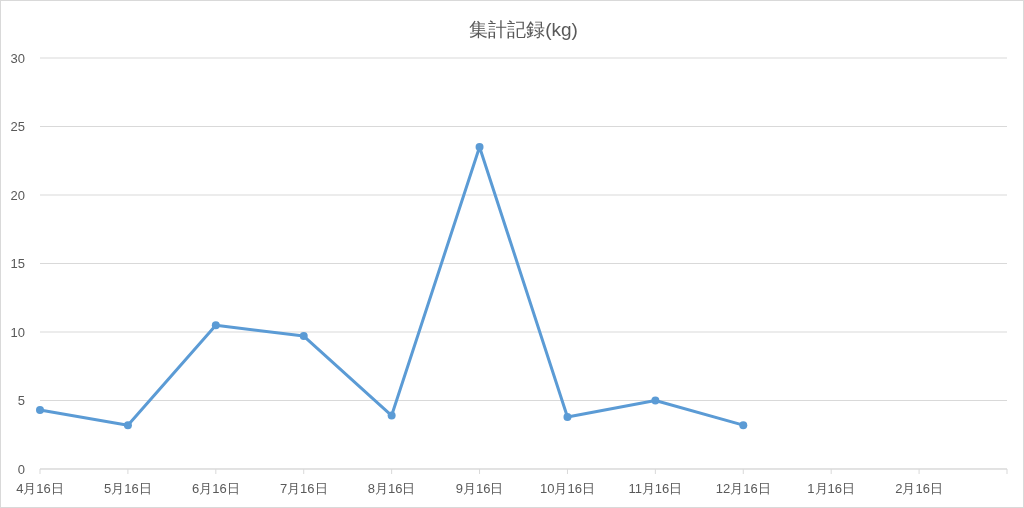 This screenshot has height=508, width=1024. I want to click on x-tick-label: 12月16日, so click(743, 488).